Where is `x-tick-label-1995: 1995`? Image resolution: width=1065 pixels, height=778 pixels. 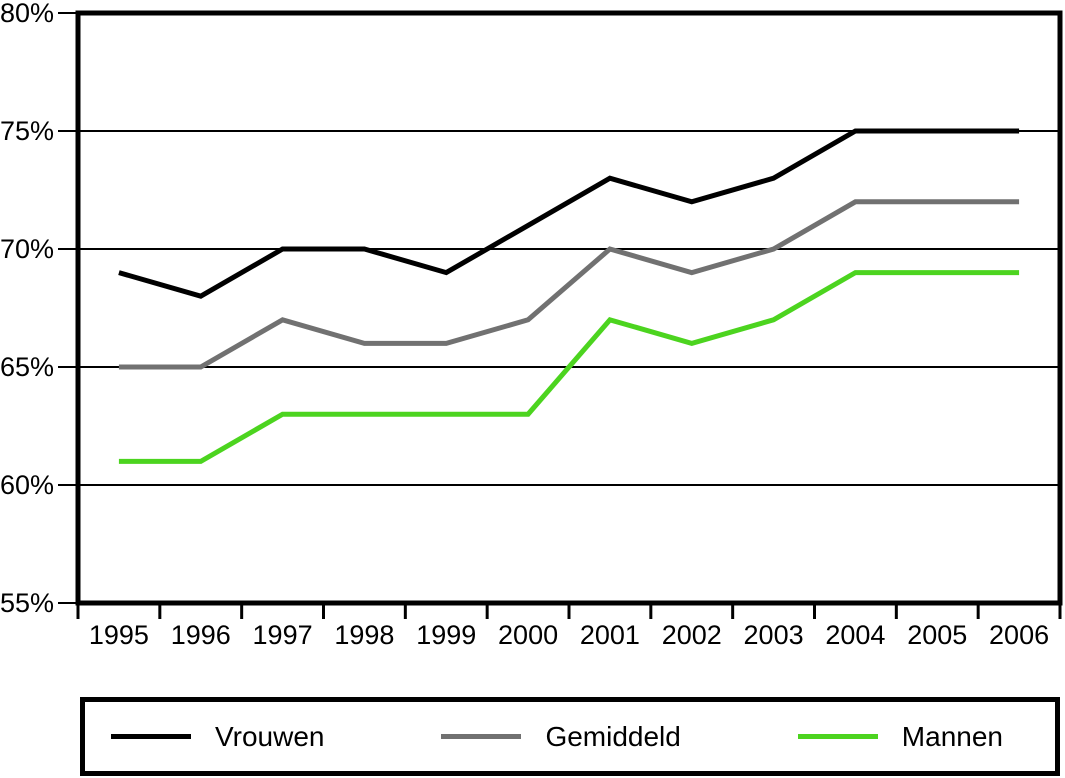
x-tick-label-1995: 1995 is located at coordinates (118, 635).